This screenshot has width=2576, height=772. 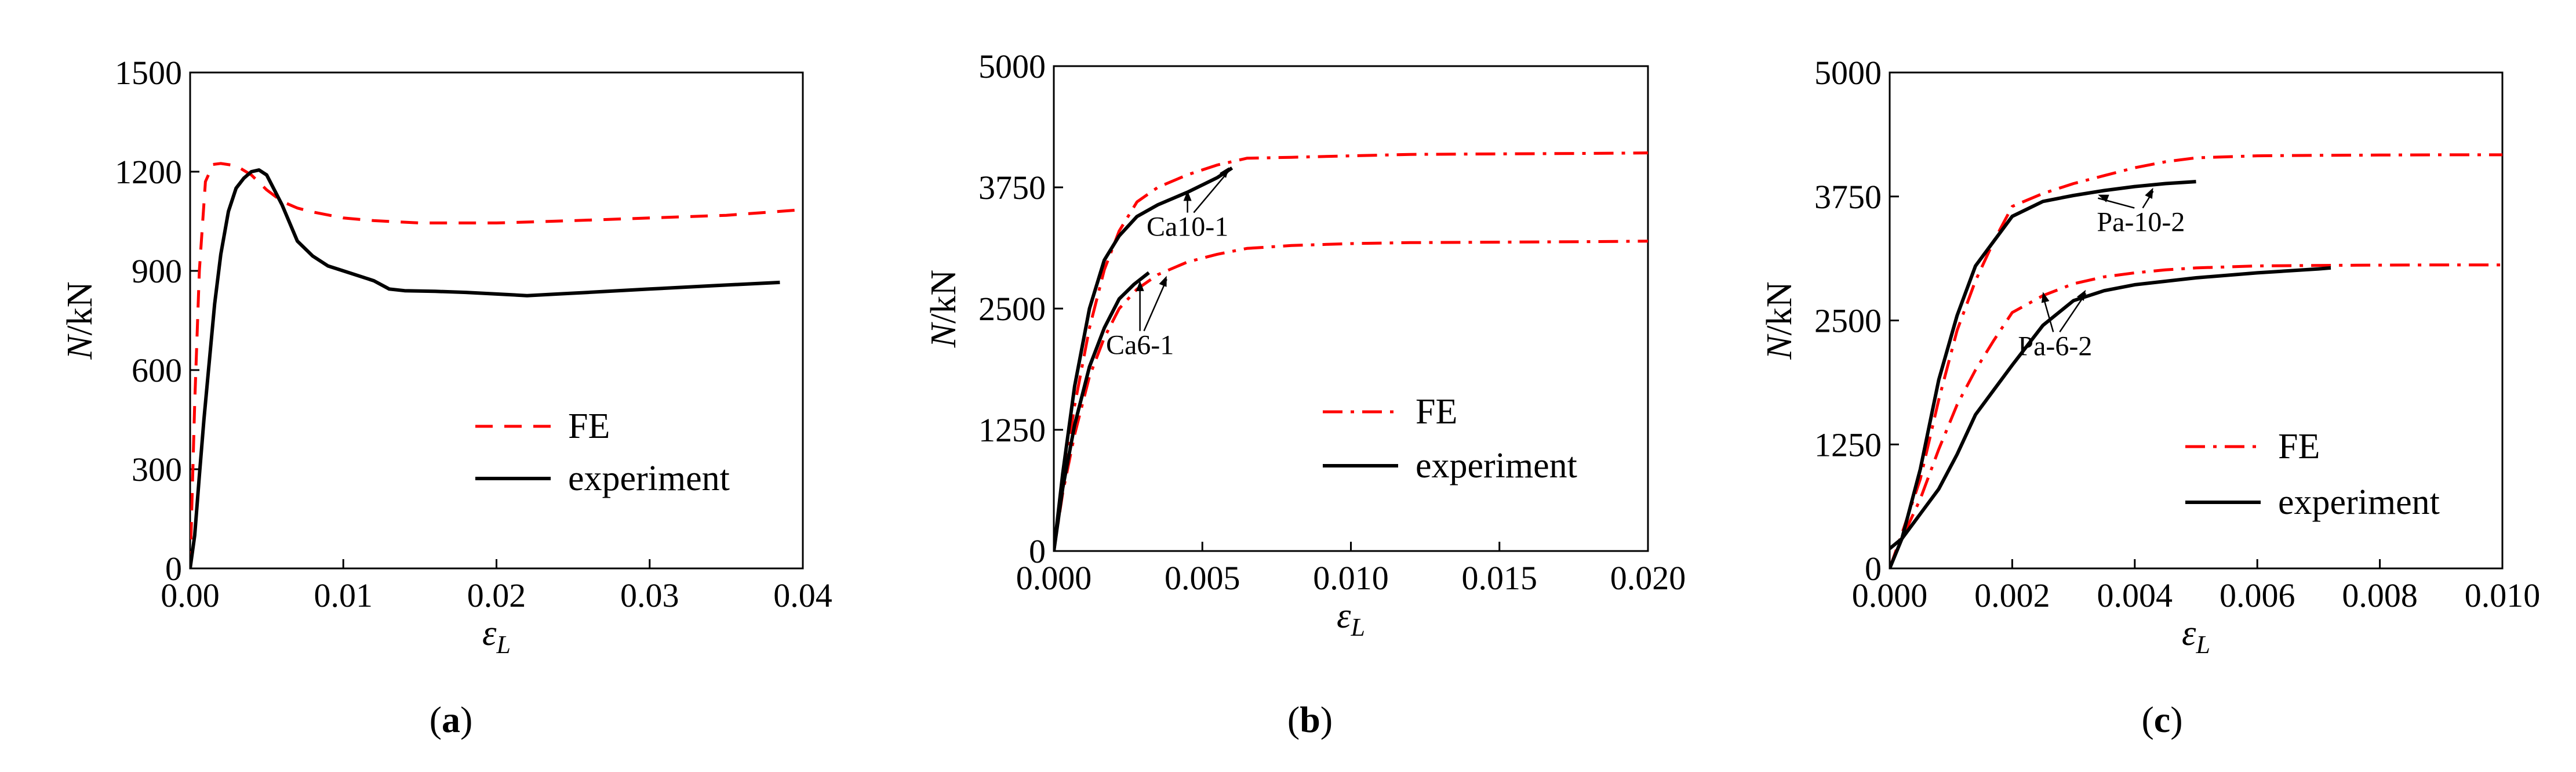 What do you see at coordinates (1140, 345) in the screenshot?
I see `series-annotation: Ca6-1` at bounding box center [1140, 345].